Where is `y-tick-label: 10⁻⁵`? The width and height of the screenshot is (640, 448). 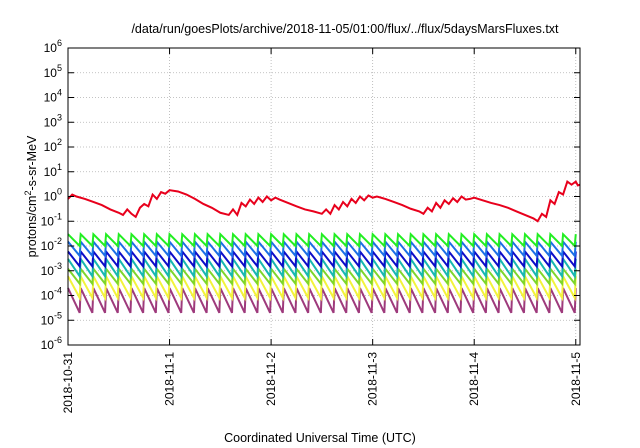 y-tick-label: 10⁻⁵ is located at coordinates (51, 318).